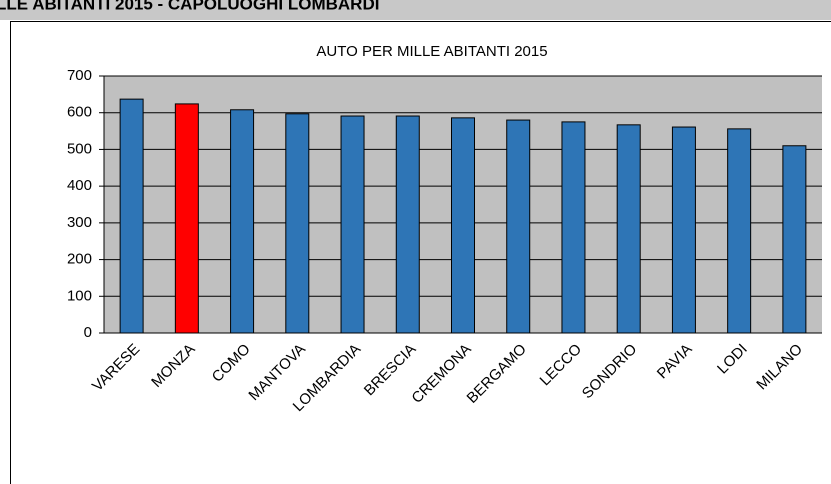 The image size is (831, 484). What do you see at coordinates (79, 112) in the screenshot?
I see `y-tick-label: 600` at bounding box center [79, 112].